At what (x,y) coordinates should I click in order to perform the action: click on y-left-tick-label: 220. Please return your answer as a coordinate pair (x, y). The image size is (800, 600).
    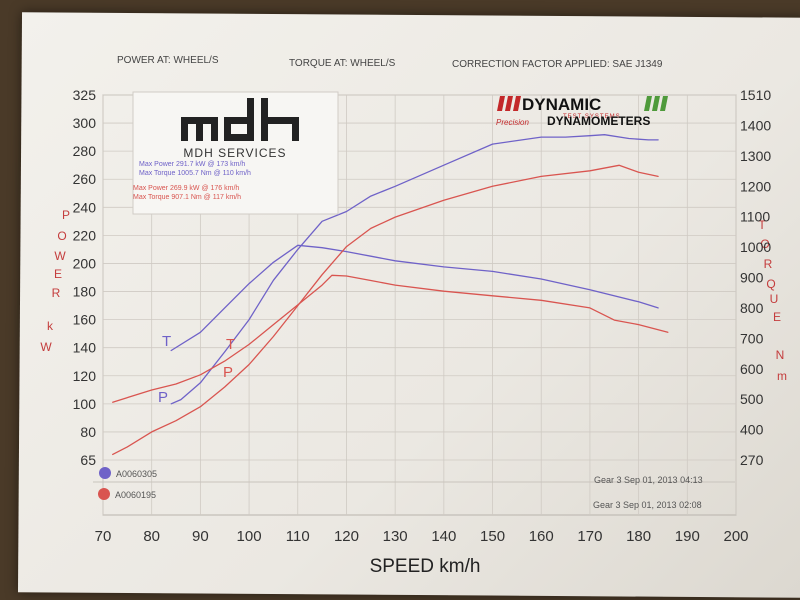
    Looking at the image, I should click on (85, 235).